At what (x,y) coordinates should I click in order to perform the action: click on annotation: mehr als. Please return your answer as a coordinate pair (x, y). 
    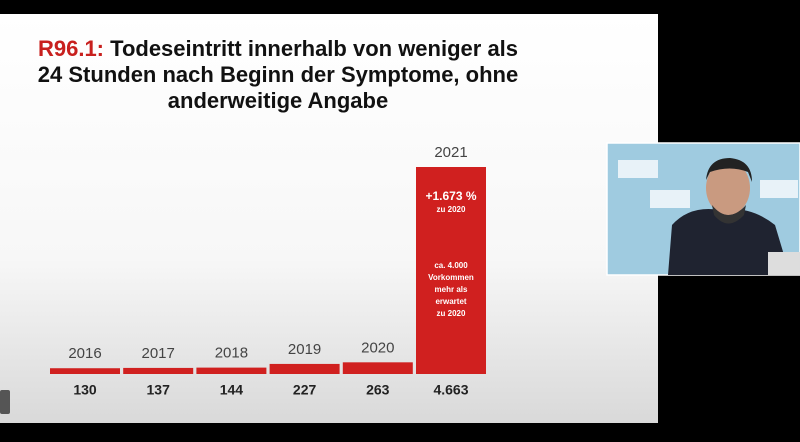
    Looking at the image, I should click on (451, 289).